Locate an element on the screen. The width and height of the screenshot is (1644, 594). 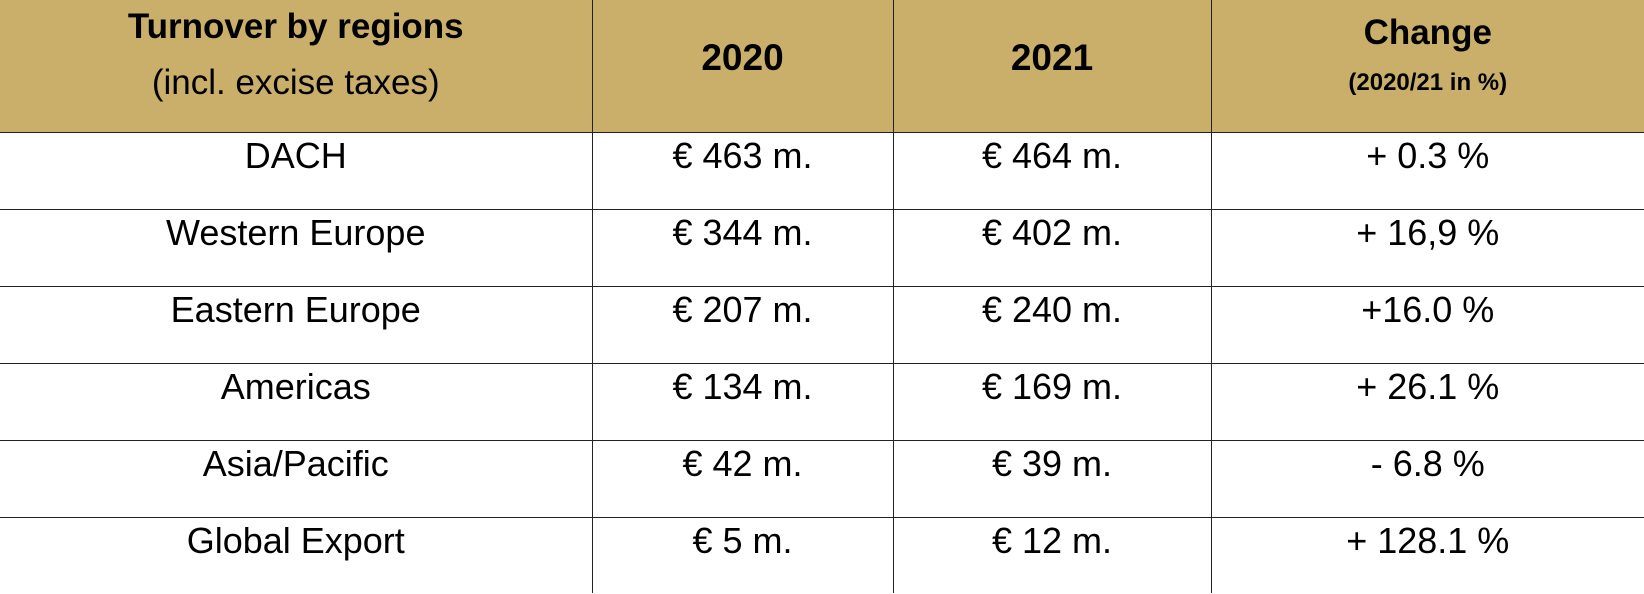
cell-2020: € 5 m. is located at coordinates (742, 554).